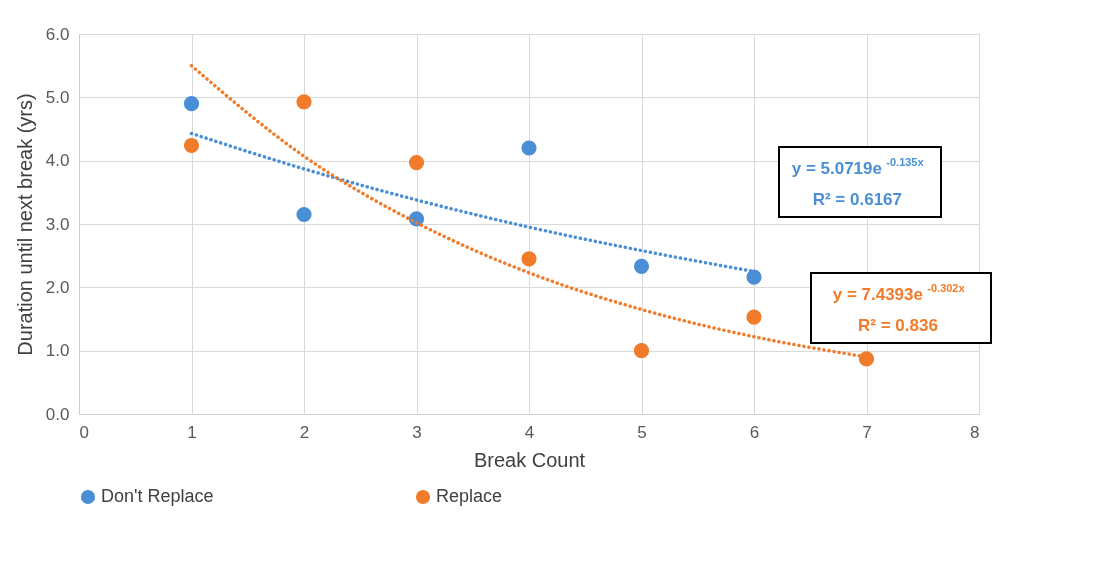 This screenshot has height=586, width=1108. I want to click on annotation: y = 7.4393e-0.302x, so click(899, 293).